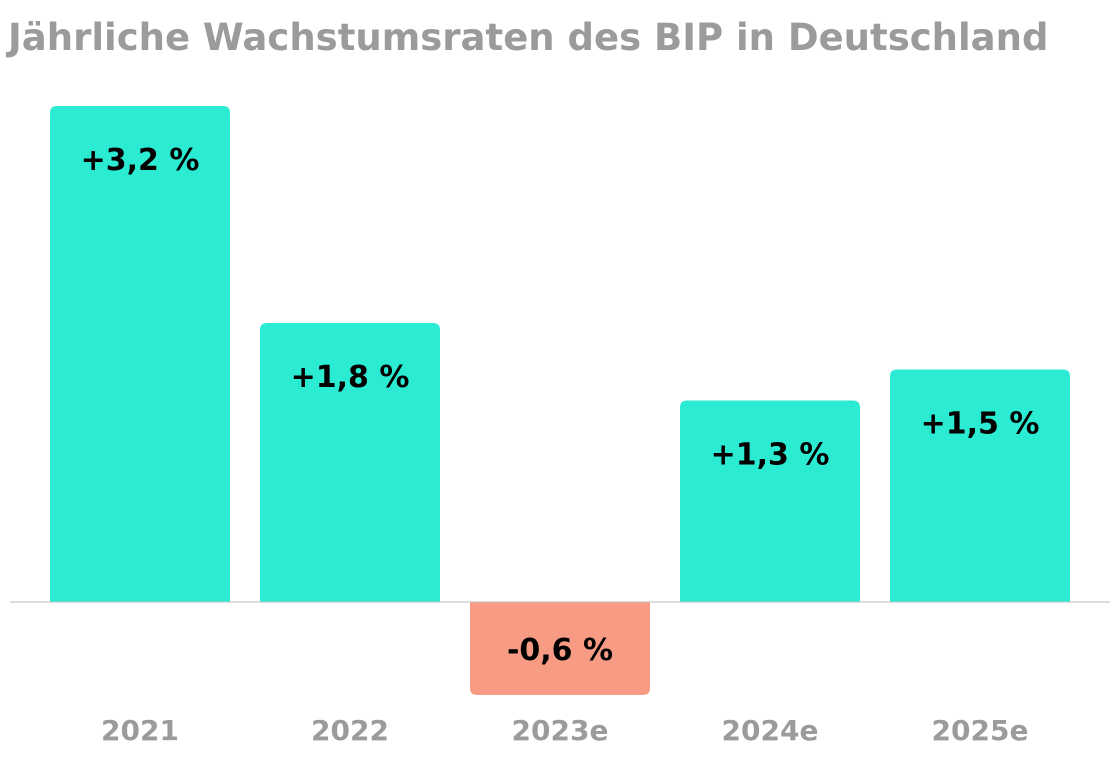  Describe the element at coordinates (770, 730) in the screenshot. I see `x-tick-label-2024e: 2024e` at that location.